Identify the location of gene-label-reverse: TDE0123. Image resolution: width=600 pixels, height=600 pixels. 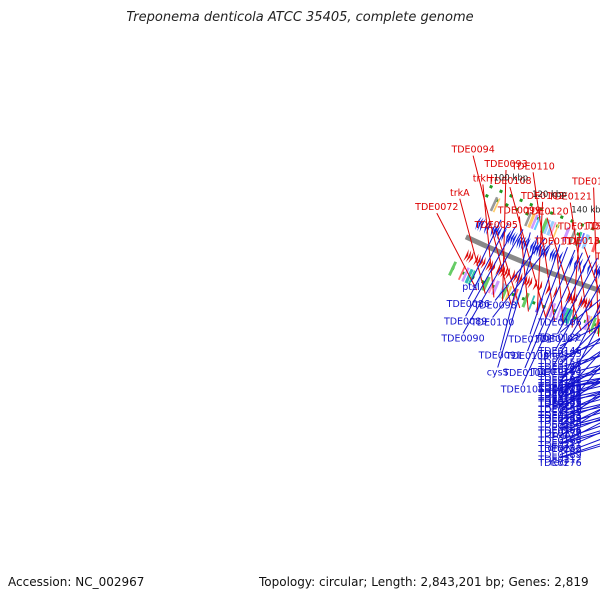
(559, 370).